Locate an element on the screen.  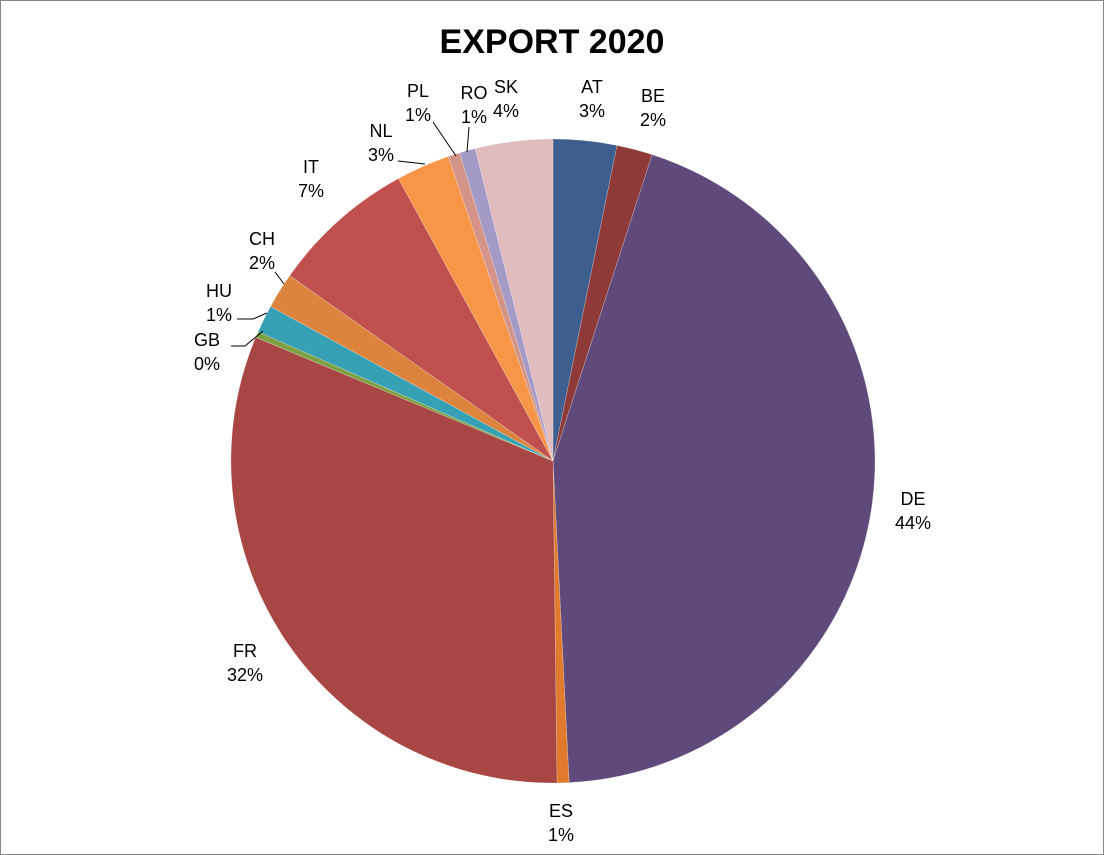
slice-percent-de: 44% is located at coordinates (913, 523).